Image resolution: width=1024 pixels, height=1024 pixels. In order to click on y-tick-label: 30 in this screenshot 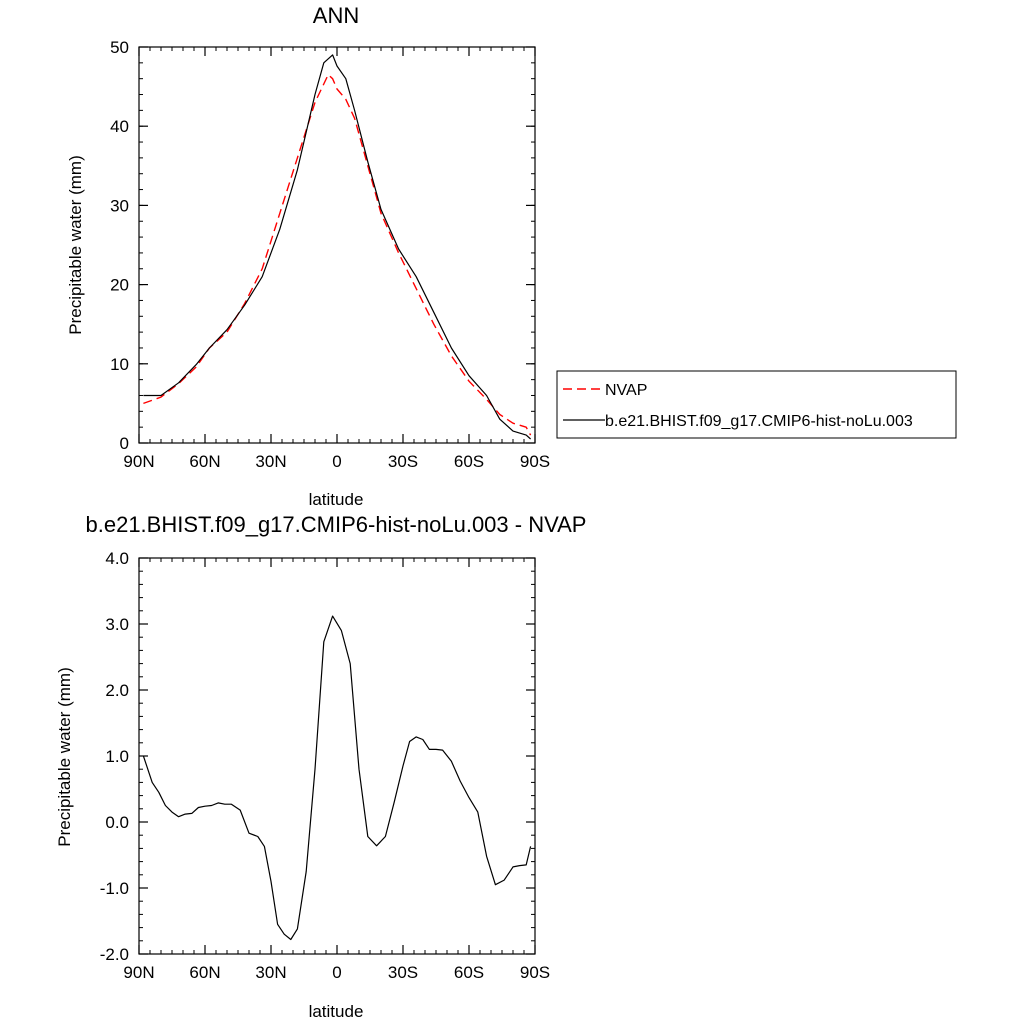, I will do `click(119, 205)`.